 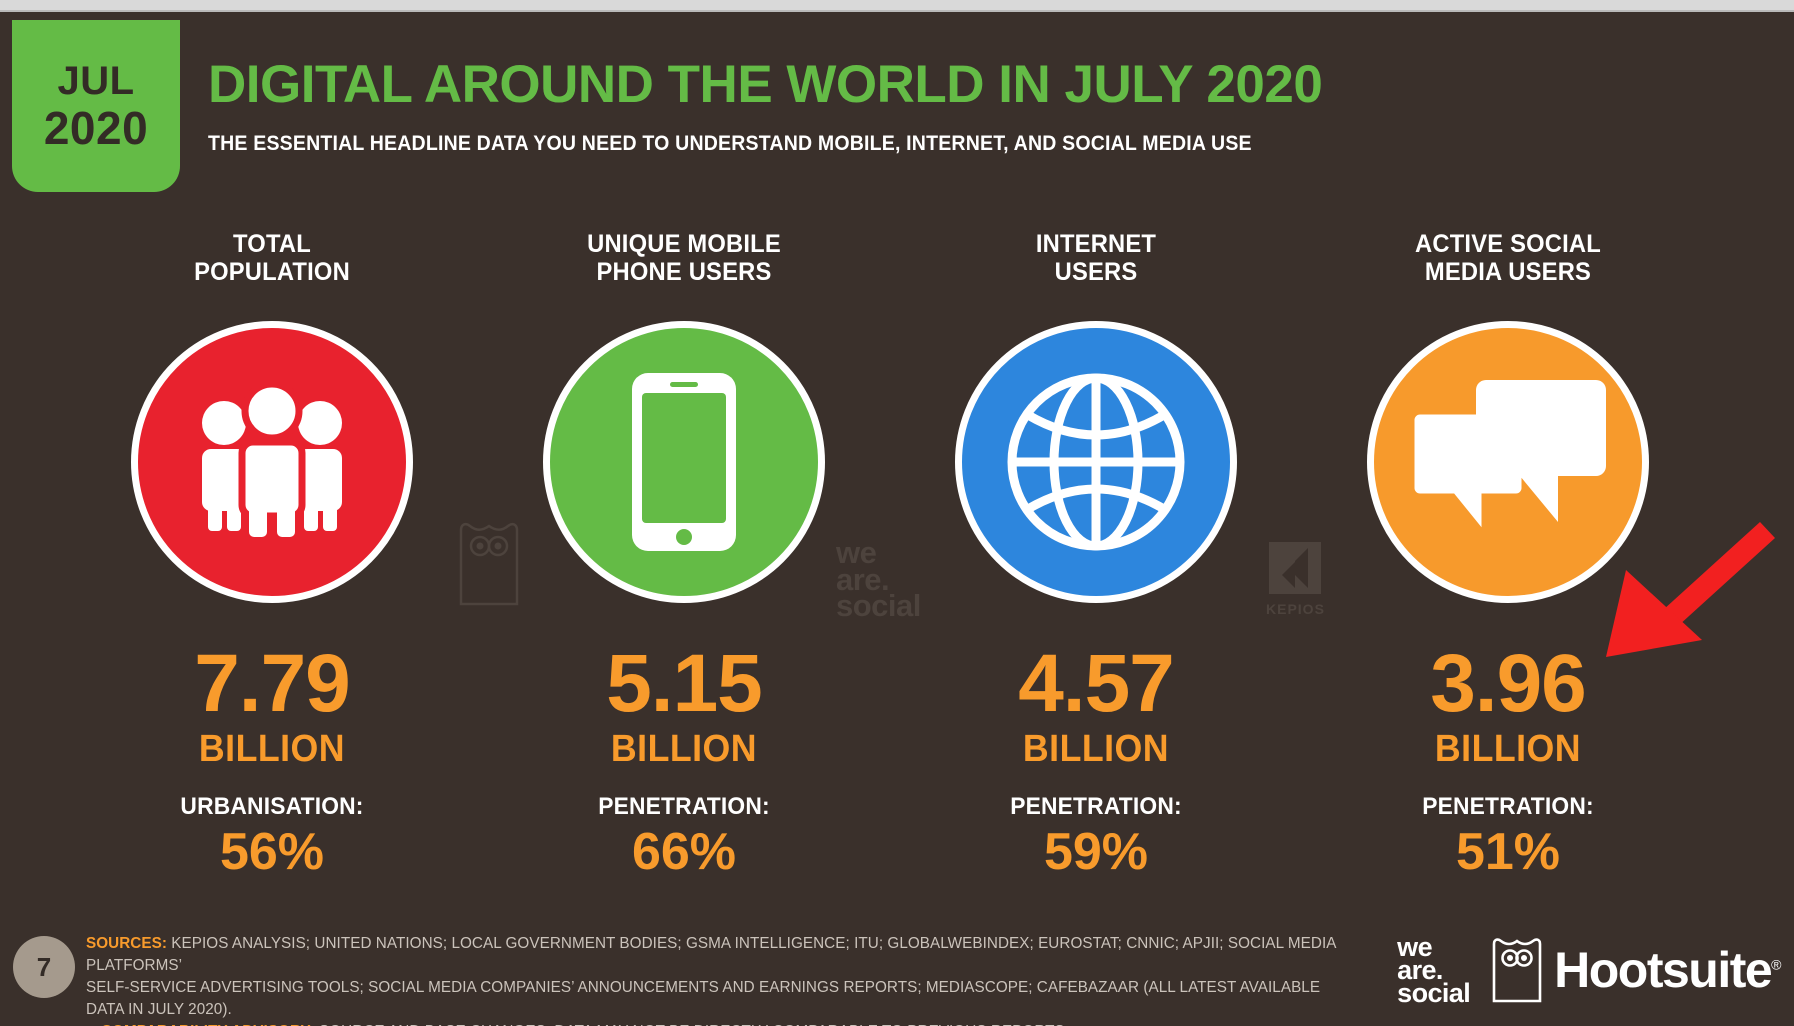 I want to click on hootsuite-logo: Hootsuite®, so click(x=1636, y=970).